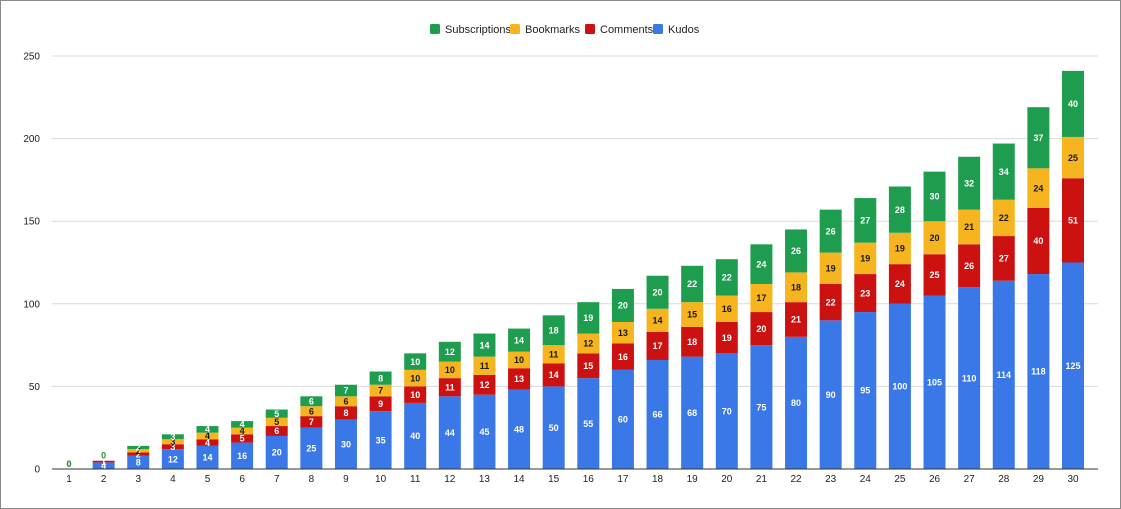 This screenshot has width=1121, height=509. Describe the element at coordinates (590, 29) in the screenshot. I see `legend-swatch-comments` at that location.